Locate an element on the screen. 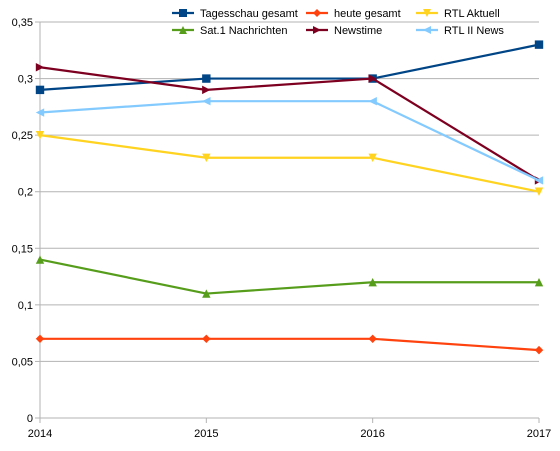 This screenshot has height=451, width=560. y-tick-label: 0,25 is located at coordinates (22, 136).